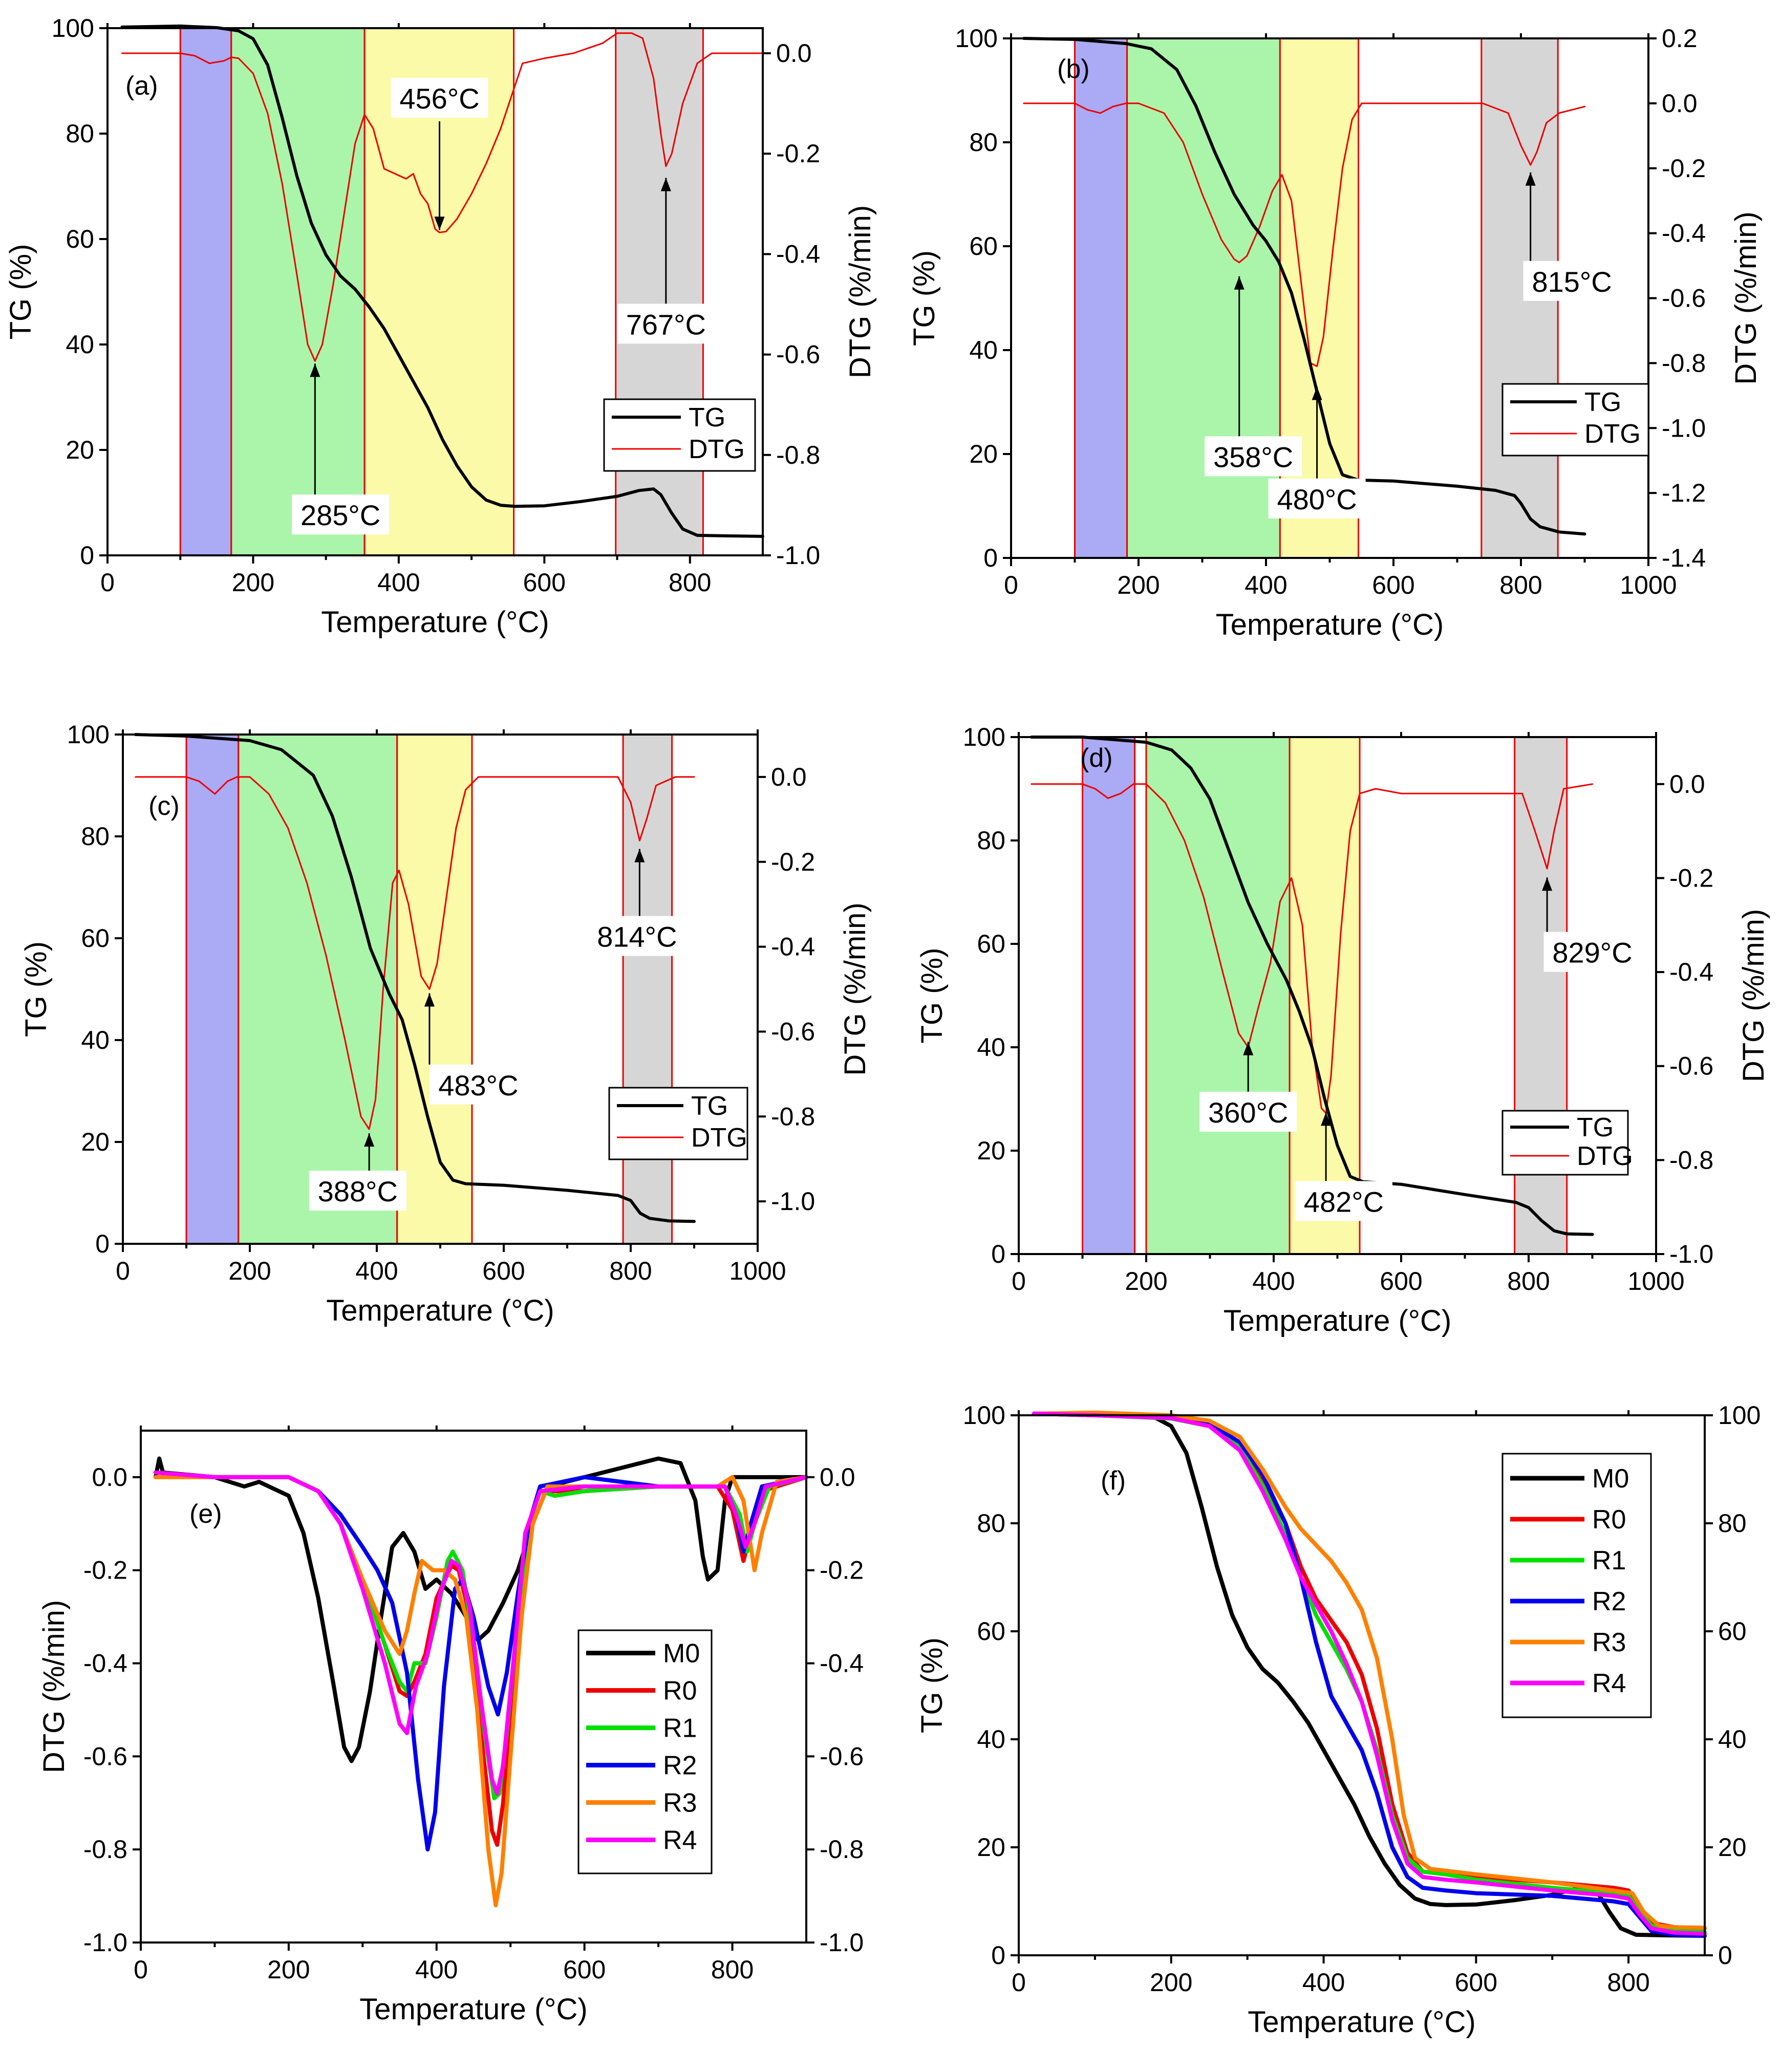 This screenshot has height=2072, width=1781. What do you see at coordinates (141, 86) in the screenshot?
I see `panel-label: (a)` at bounding box center [141, 86].